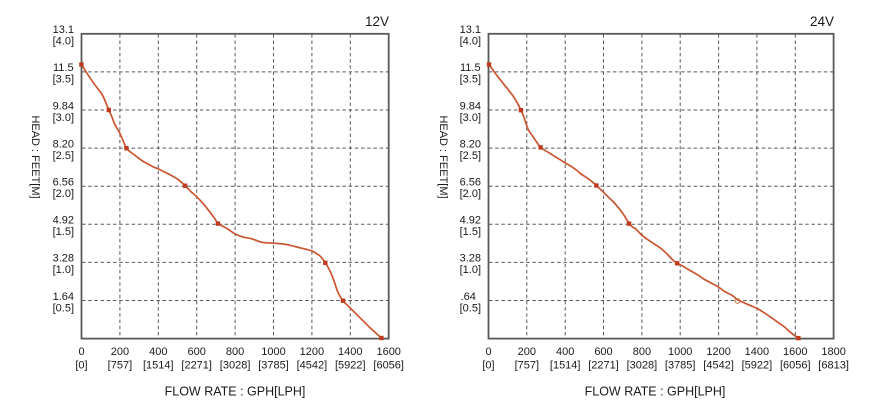  I want to click on svg-text: 1.64, so click(63, 297).